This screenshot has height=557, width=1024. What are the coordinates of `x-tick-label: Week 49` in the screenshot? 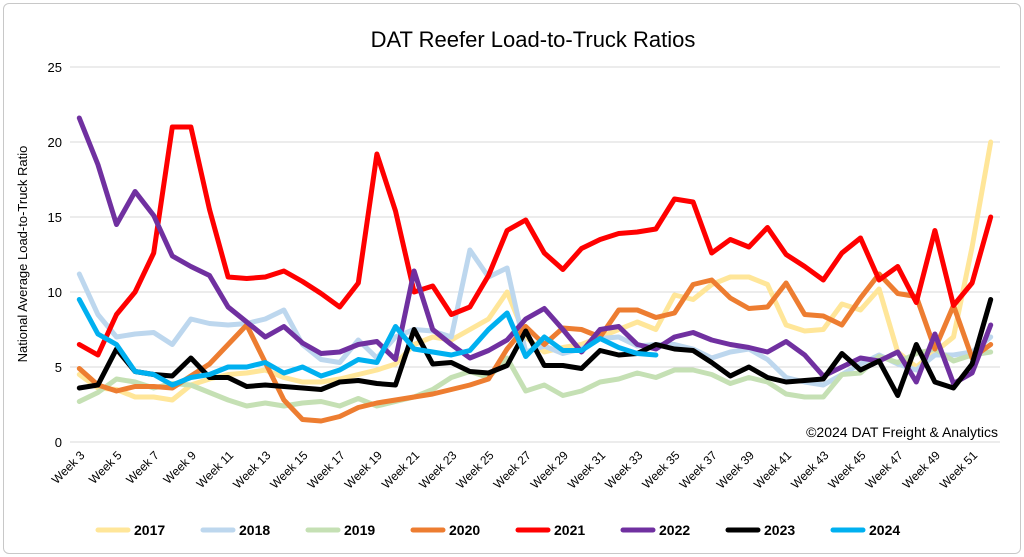 It's located at (921, 469).